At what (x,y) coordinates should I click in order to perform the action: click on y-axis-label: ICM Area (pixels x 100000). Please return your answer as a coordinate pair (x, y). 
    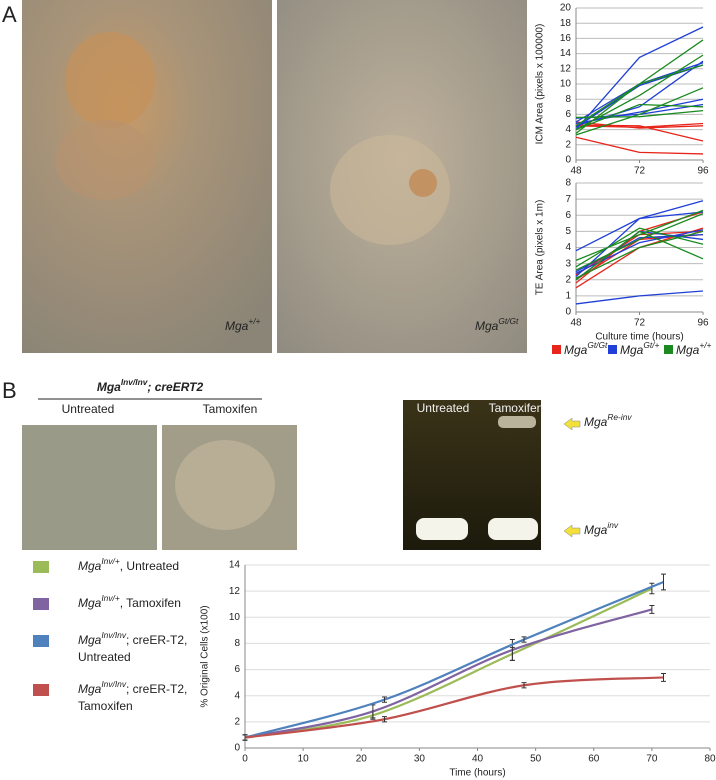
    Looking at the image, I should click on (540, 84).